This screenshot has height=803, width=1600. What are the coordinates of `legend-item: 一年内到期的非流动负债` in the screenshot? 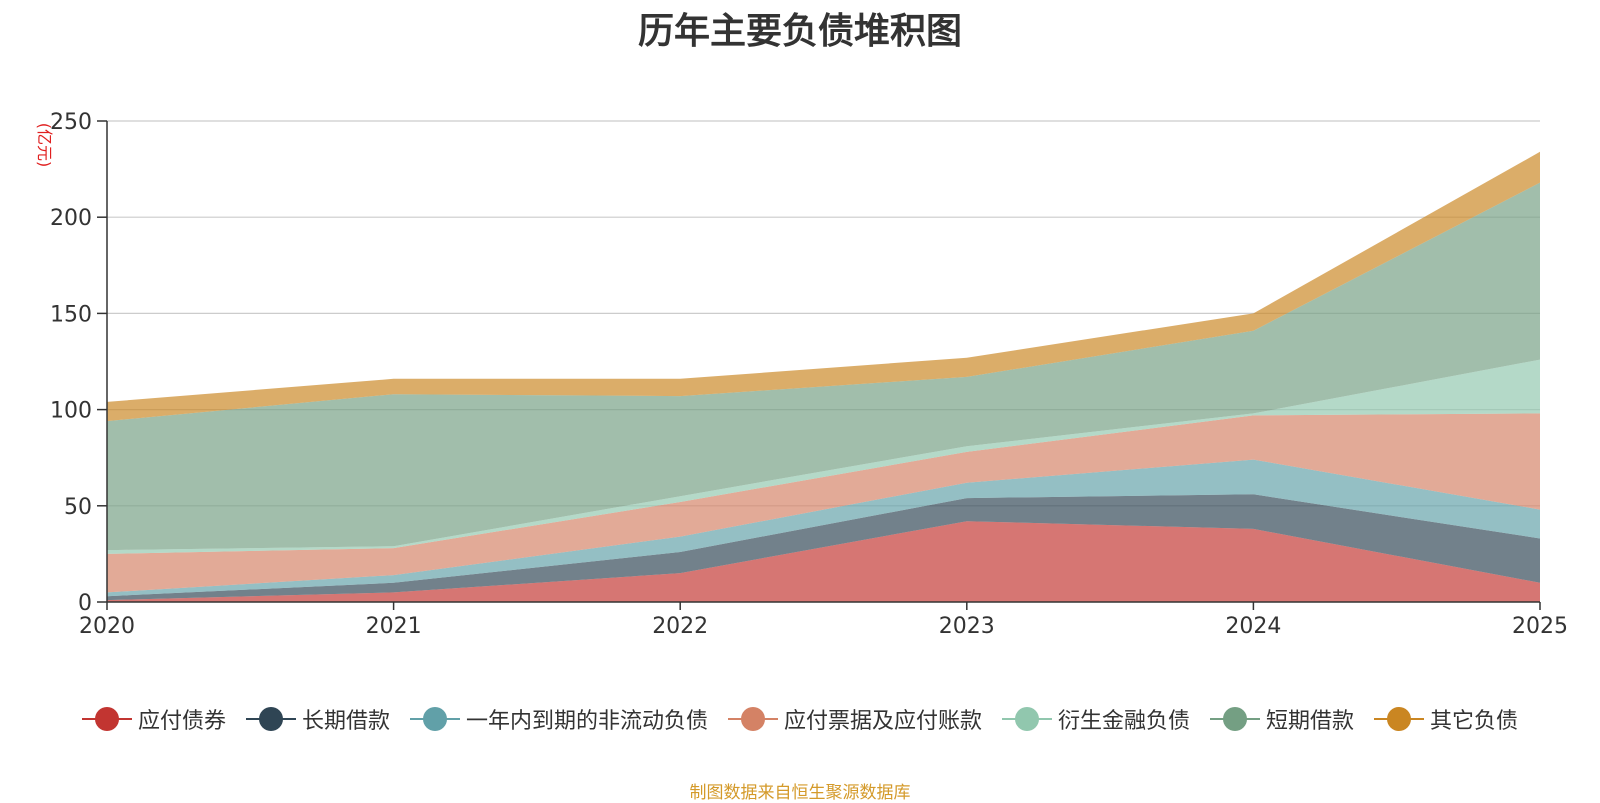 It's located at (558, 719).